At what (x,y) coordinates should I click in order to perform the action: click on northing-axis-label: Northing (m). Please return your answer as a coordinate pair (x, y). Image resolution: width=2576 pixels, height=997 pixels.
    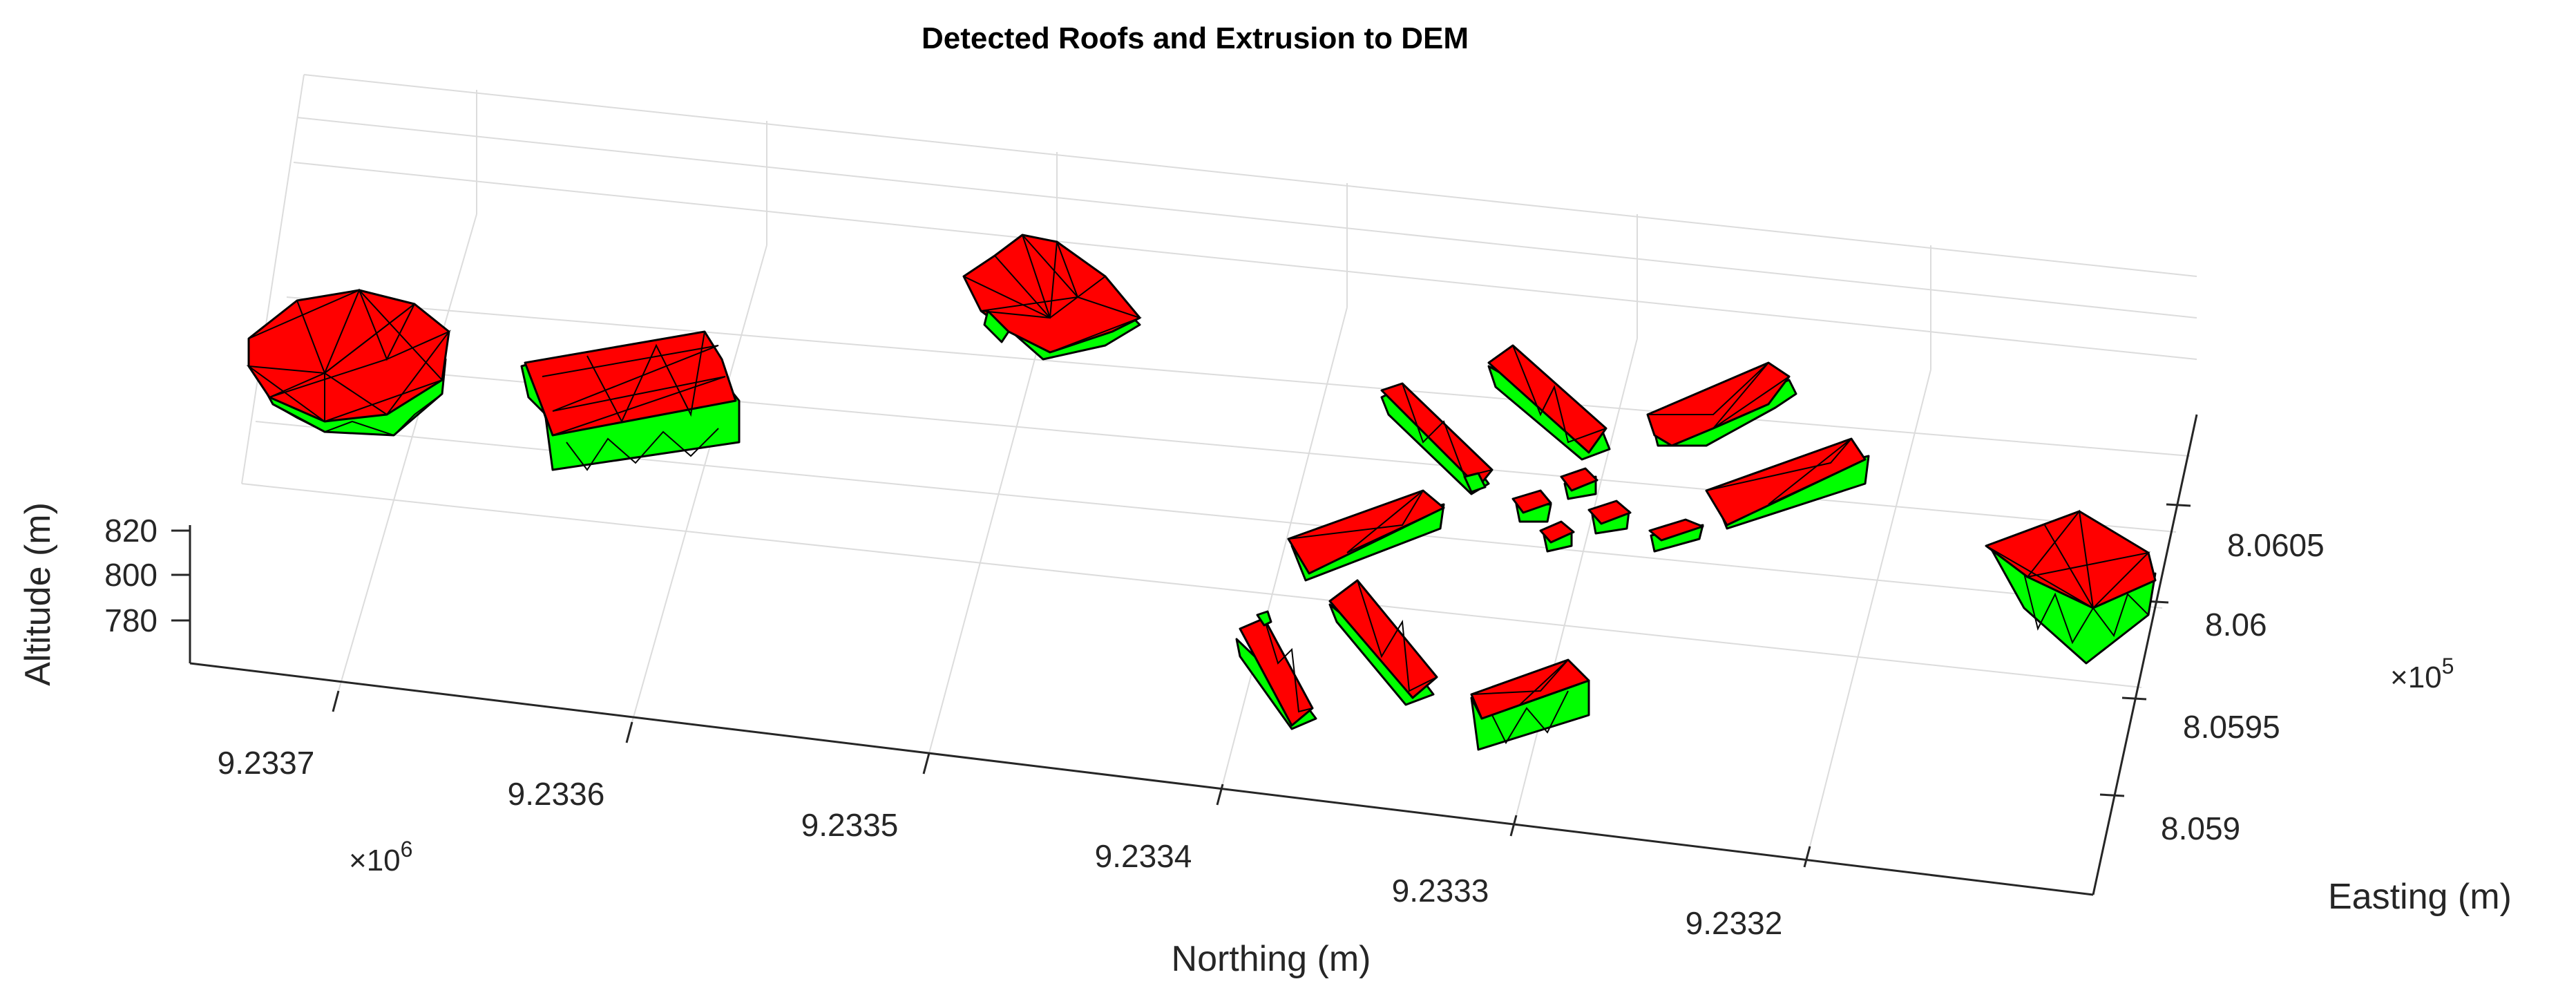
    Looking at the image, I should click on (1271, 959).